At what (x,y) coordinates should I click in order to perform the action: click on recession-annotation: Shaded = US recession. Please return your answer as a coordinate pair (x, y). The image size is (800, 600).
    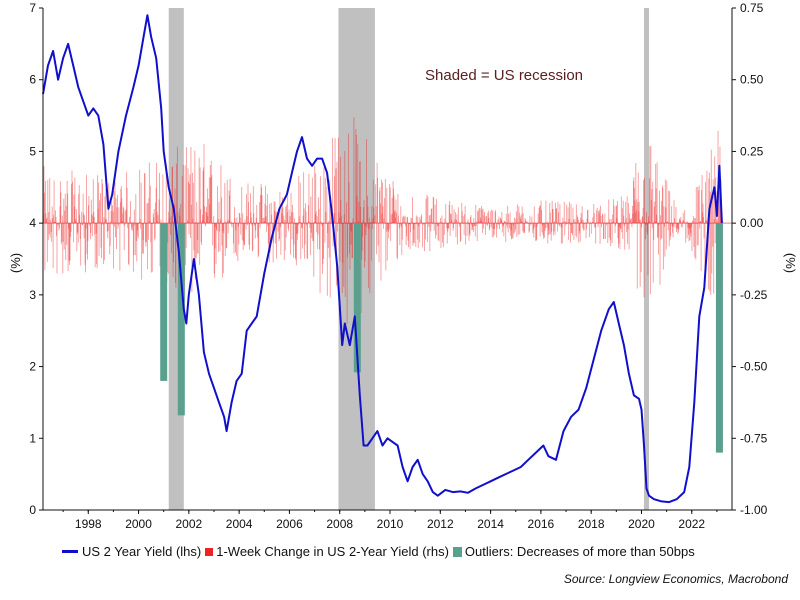
    Looking at the image, I should click on (504, 75).